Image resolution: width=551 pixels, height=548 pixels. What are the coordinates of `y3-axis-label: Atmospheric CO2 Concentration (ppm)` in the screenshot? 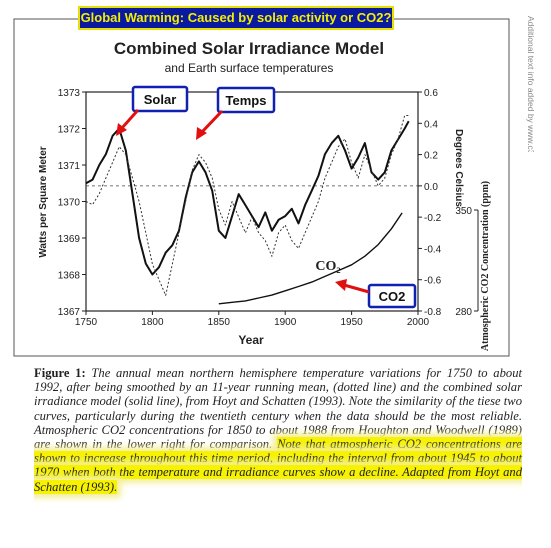 It's located at (485, 266).